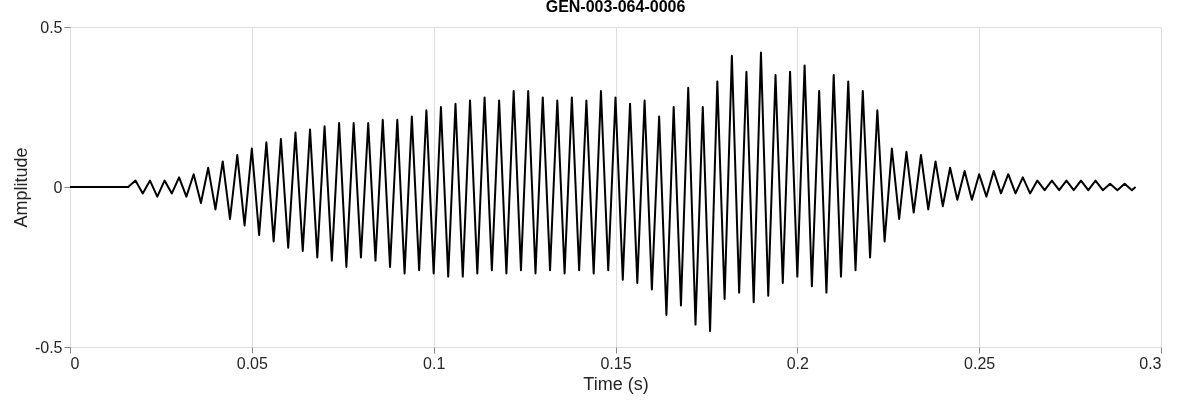  I want to click on x-axis-title: Time (s), so click(616, 383).